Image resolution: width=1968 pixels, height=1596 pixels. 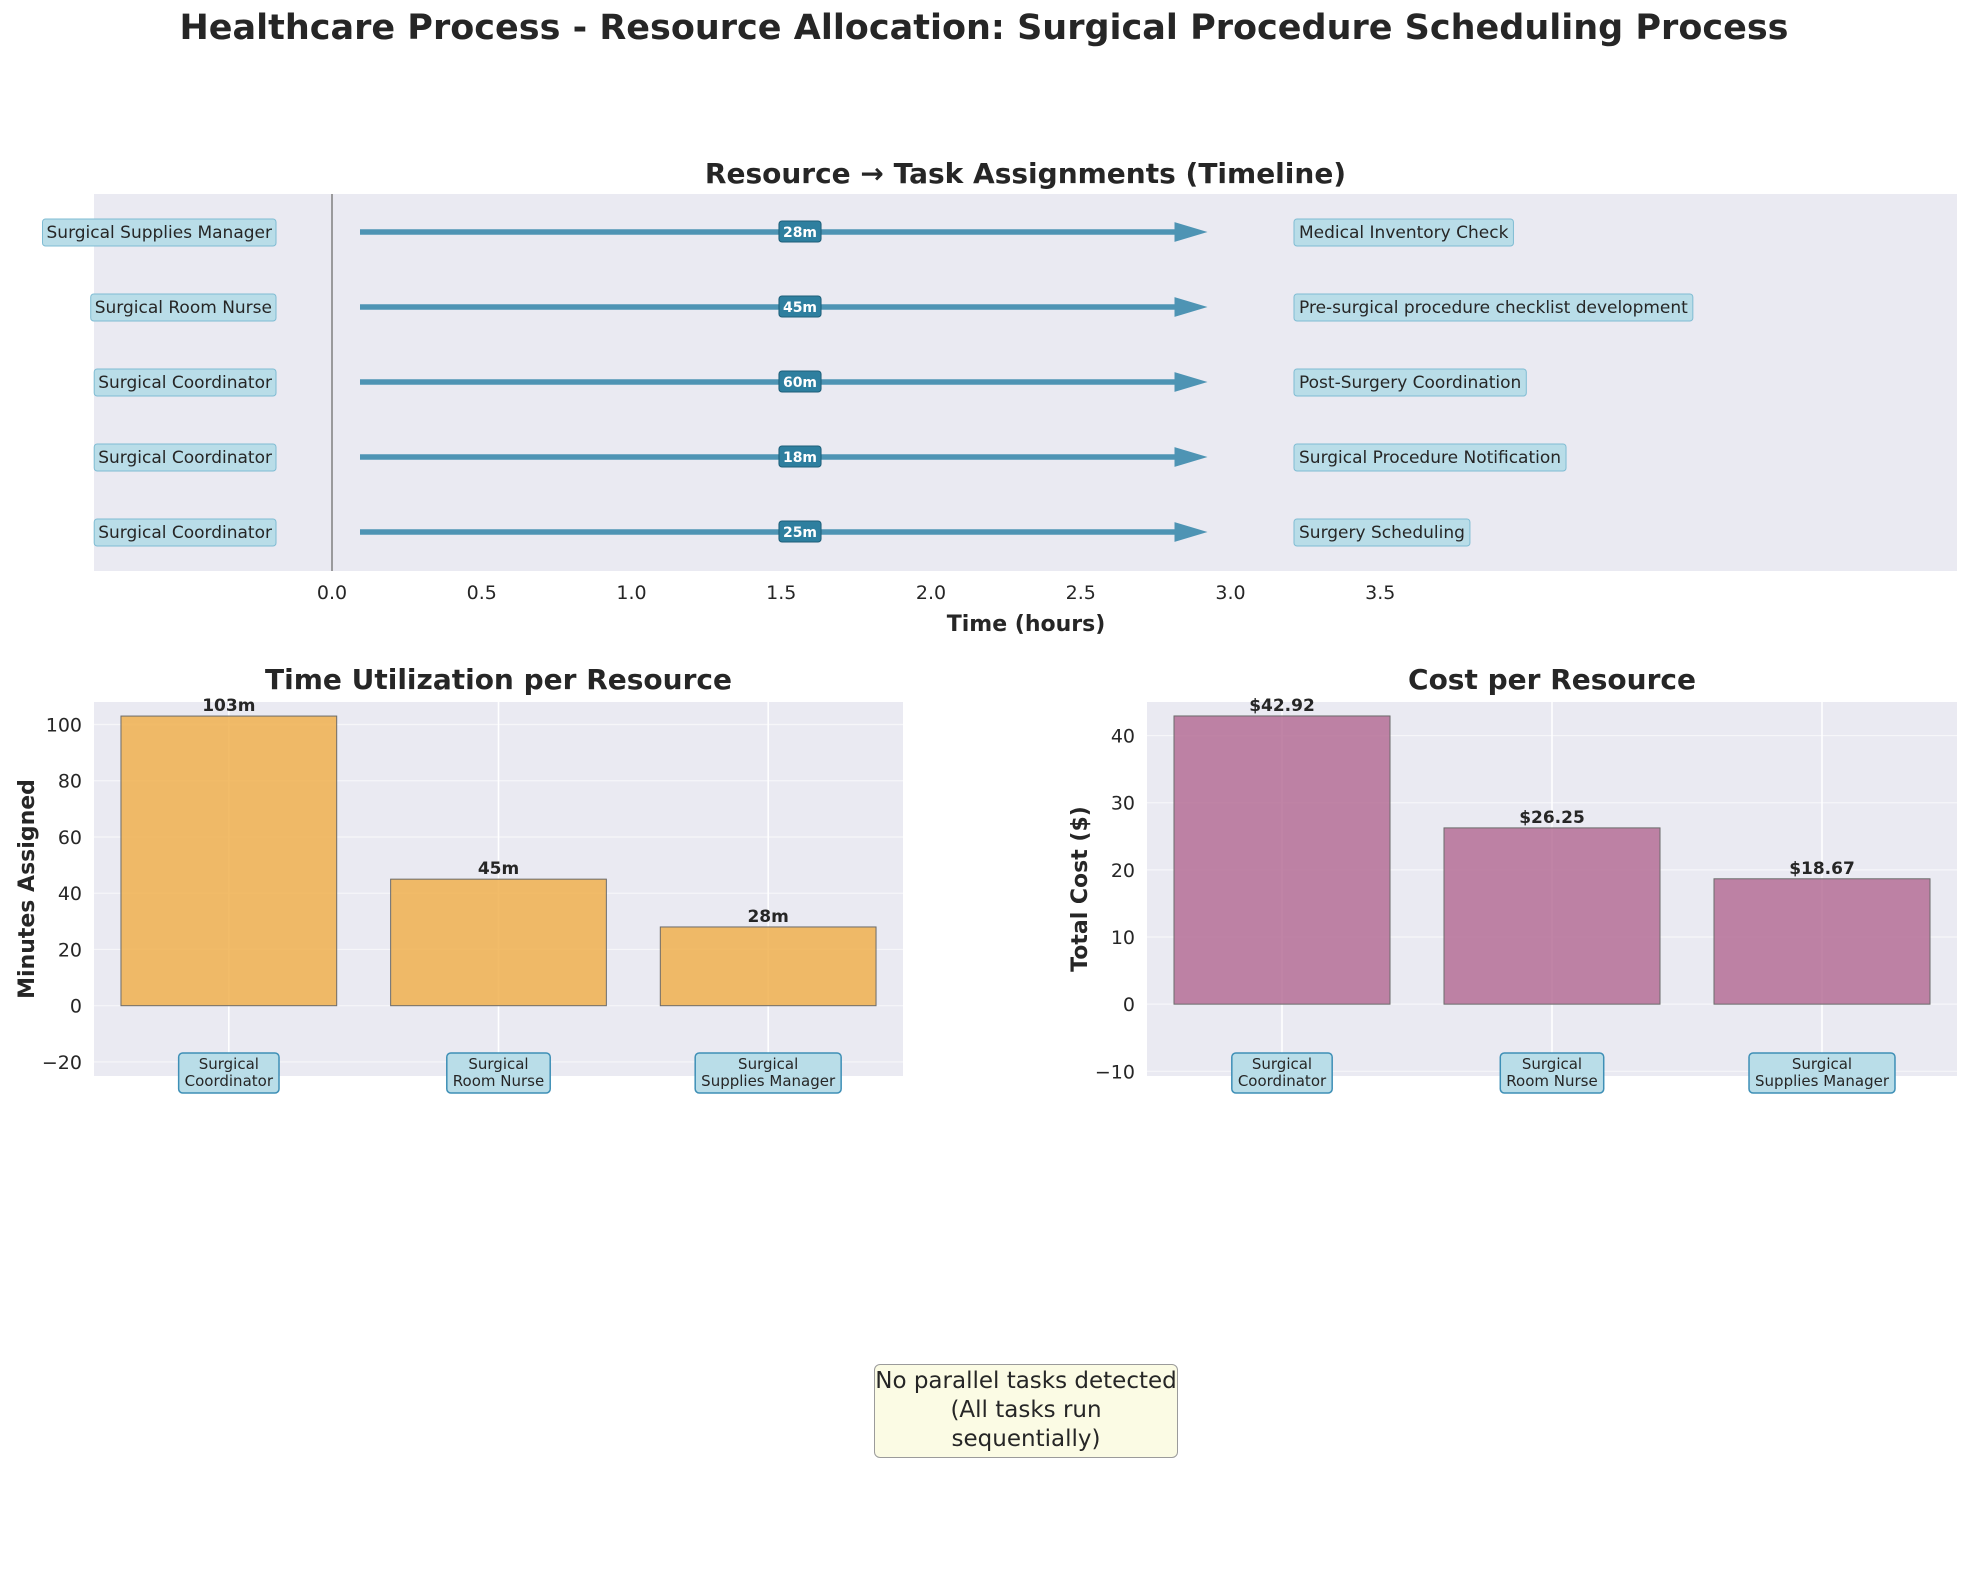 I want to click on cost-chart-bar-value-label: $26.25, so click(x=1552, y=818).